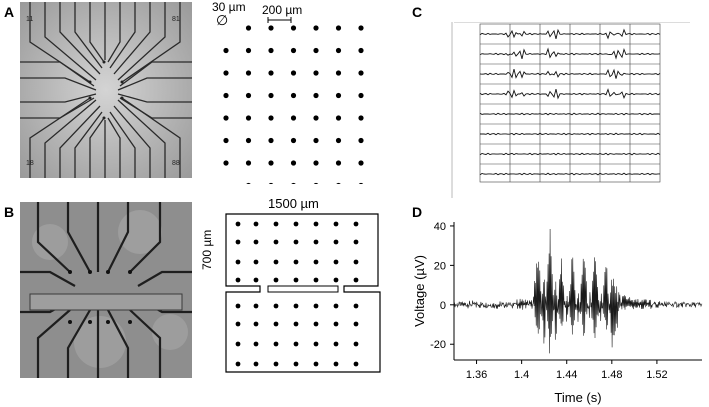  Describe the element at coordinates (303, 289) in the screenshot. I see `middle-channel` at that location.